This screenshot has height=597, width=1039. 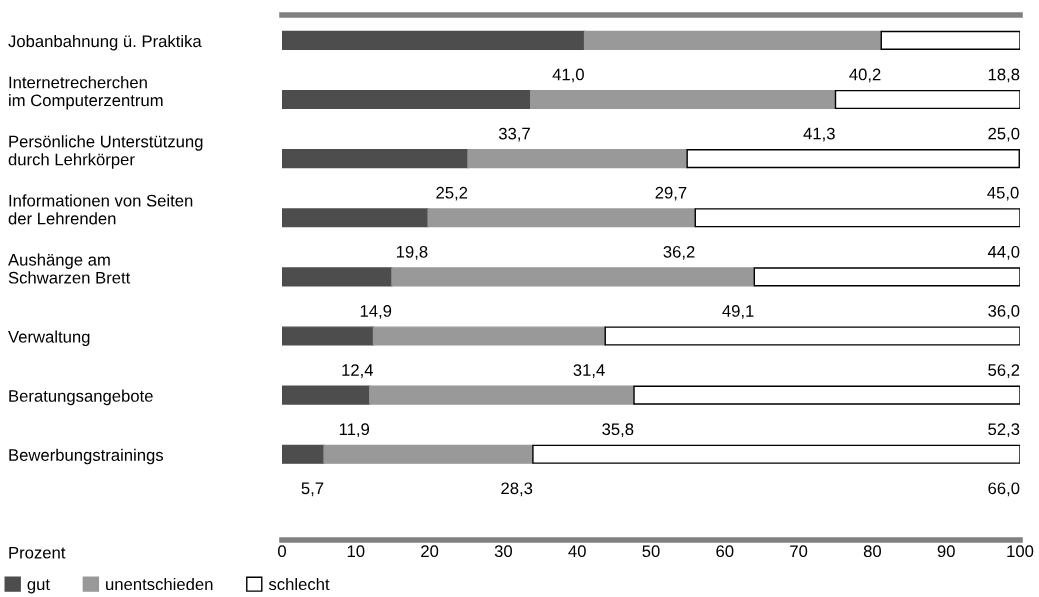 I want to click on y-tick-label: Beratungsangebote, so click(x=81, y=397).